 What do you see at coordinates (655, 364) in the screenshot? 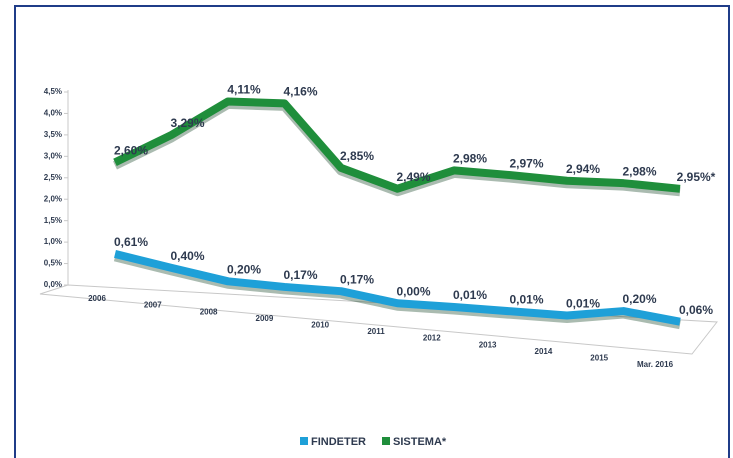
I see `x-tick-label: Mar. 2016` at bounding box center [655, 364].